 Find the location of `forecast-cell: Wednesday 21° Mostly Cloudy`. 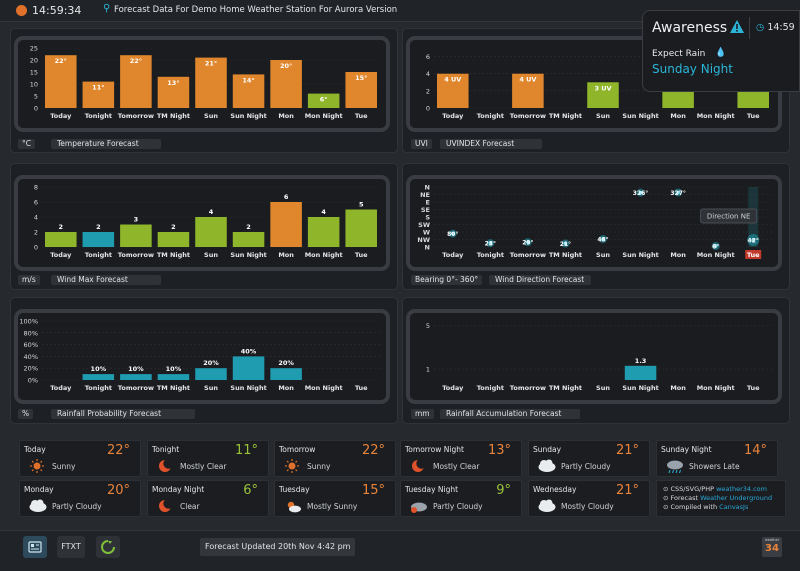

forecast-cell: Wednesday 21° Mostly Cloudy is located at coordinates (589, 498).